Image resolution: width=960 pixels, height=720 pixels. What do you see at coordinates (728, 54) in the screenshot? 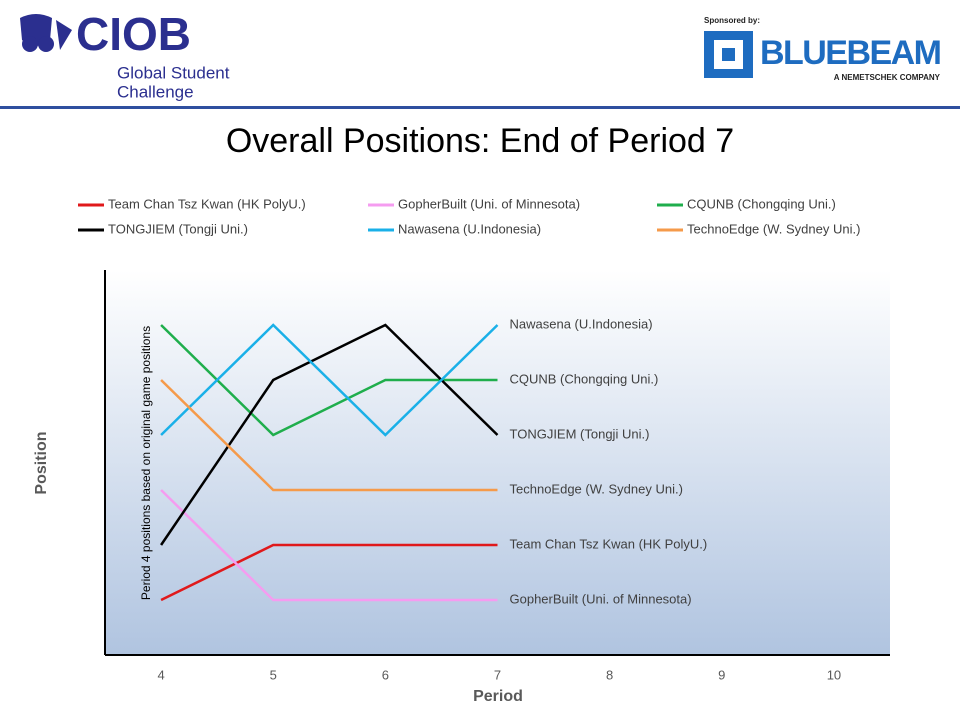
I see `bluebeam-icon` at bounding box center [728, 54].